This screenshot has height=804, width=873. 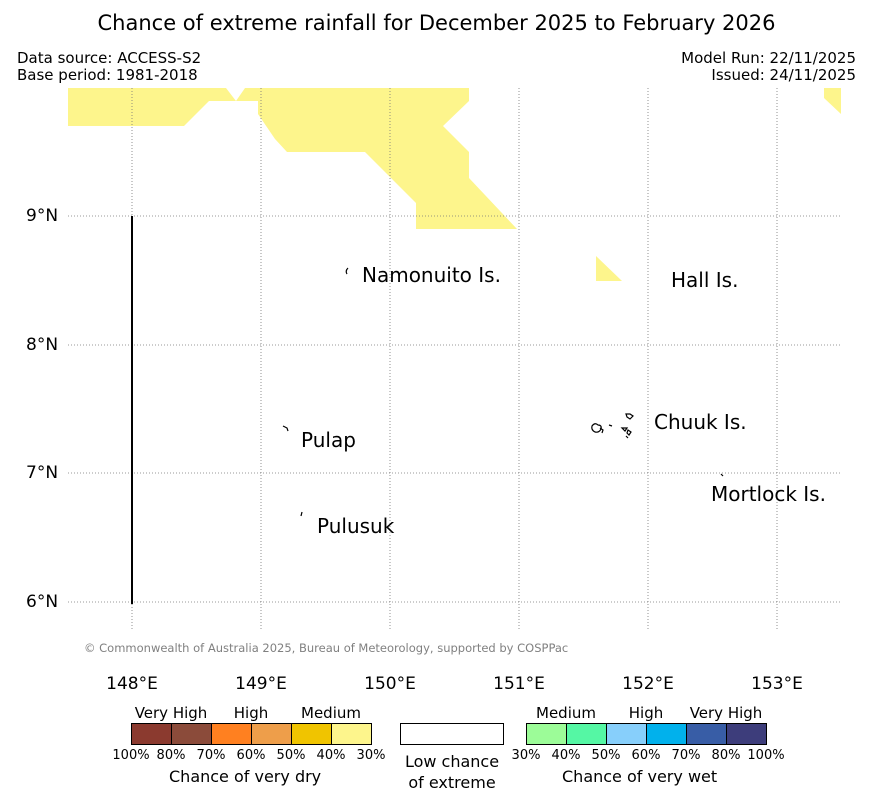 What do you see at coordinates (390, 684) in the screenshot?
I see `lon-label-150: 150°E` at bounding box center [390, 684].